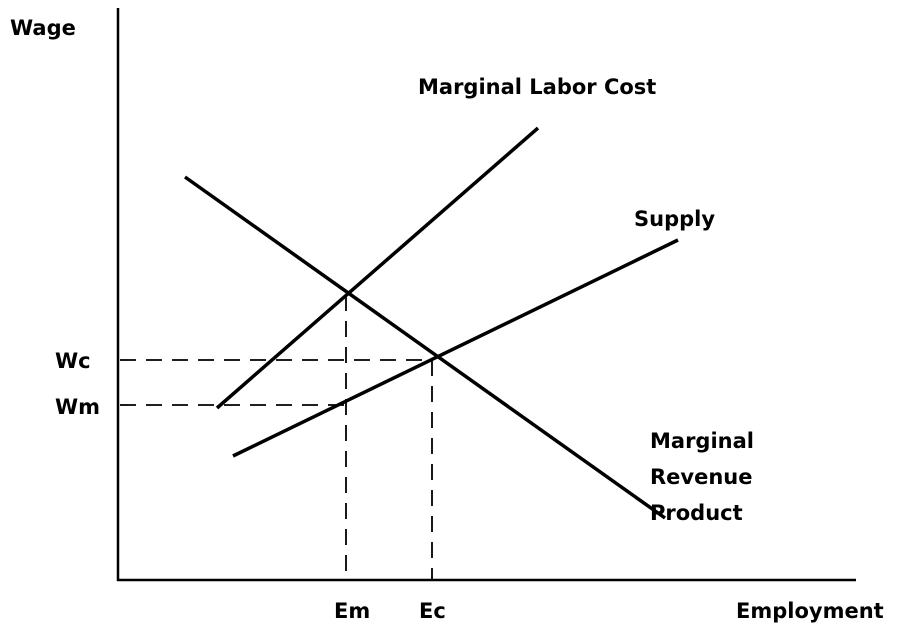 The image size is (903, 633). I want to click on employment-level-label: Ec, so click(432, 611).